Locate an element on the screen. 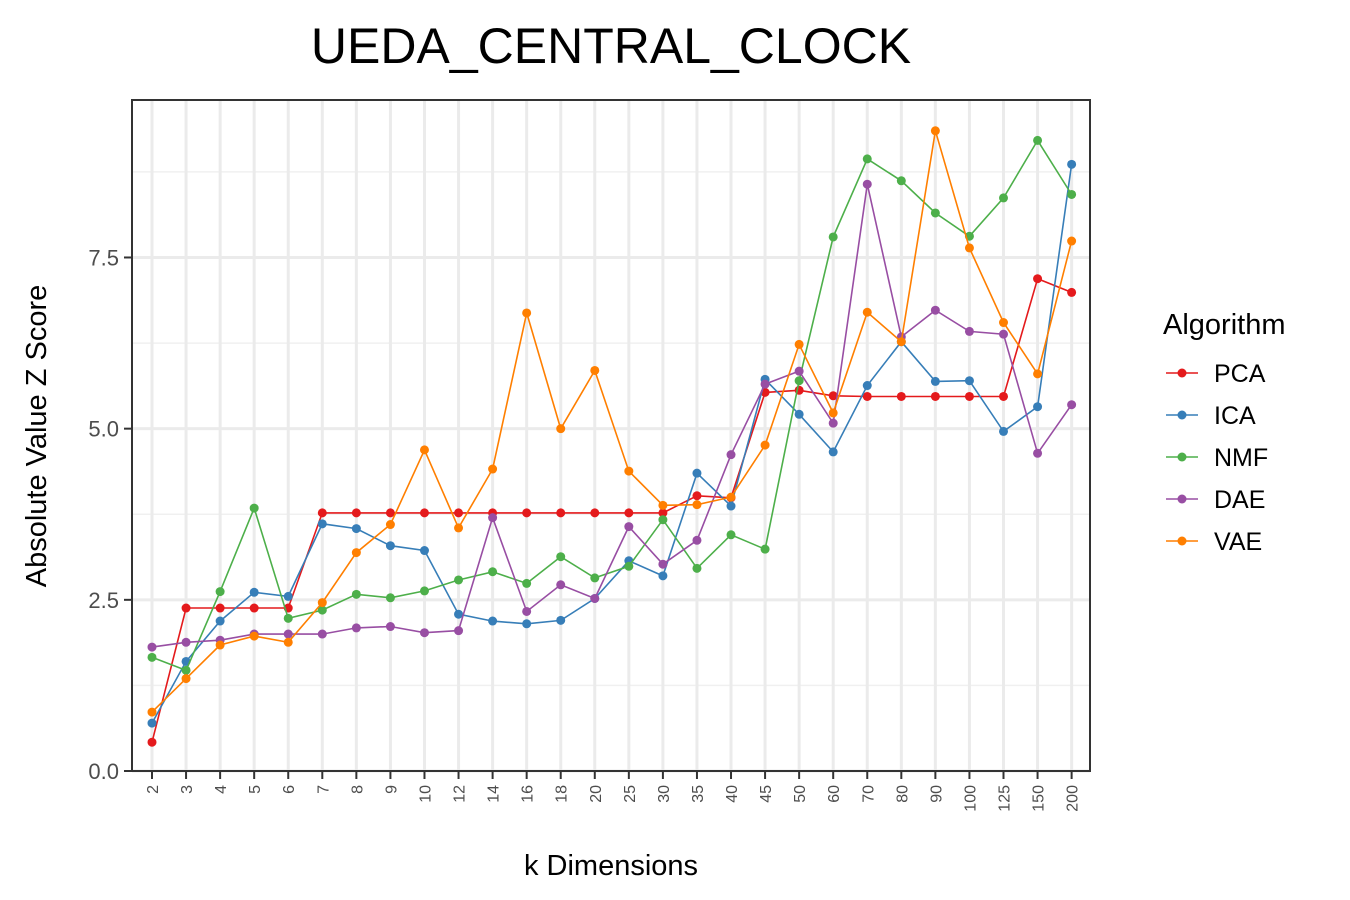 The width and height of the screenshot is (1350, 900). x-tick-label: 12 is located at coordinates (460, 794).